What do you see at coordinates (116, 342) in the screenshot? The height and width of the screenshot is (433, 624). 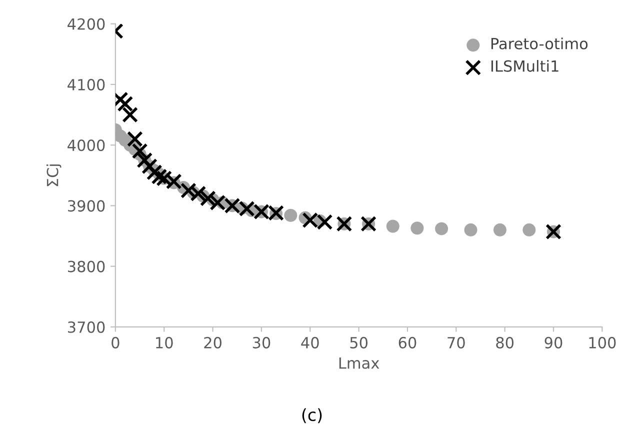 I see `x-tick-label: 0` at bounding box center [116, 342].